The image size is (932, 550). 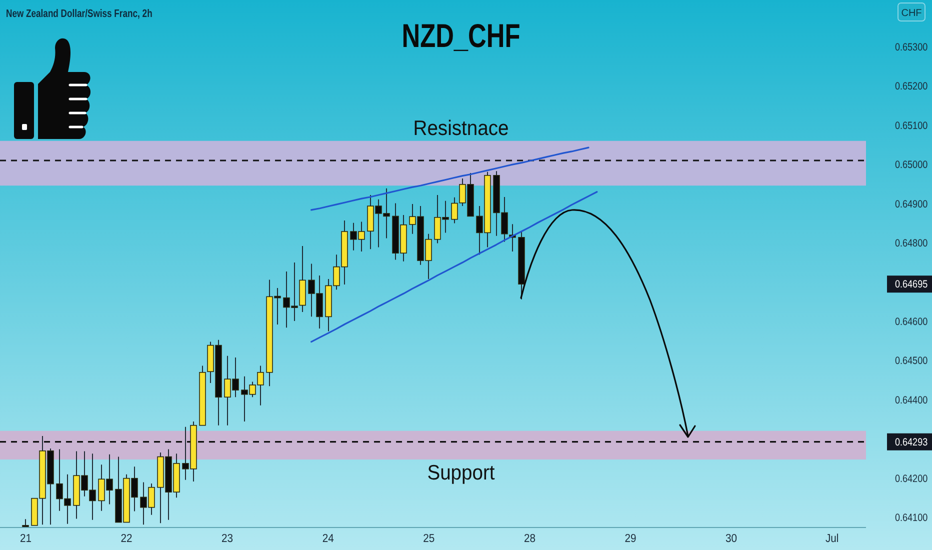 What do you see at coordinates (911, 442) in the screenshot?
I see `ref-line-label: 0.64293` at bounding box center [911, 442].